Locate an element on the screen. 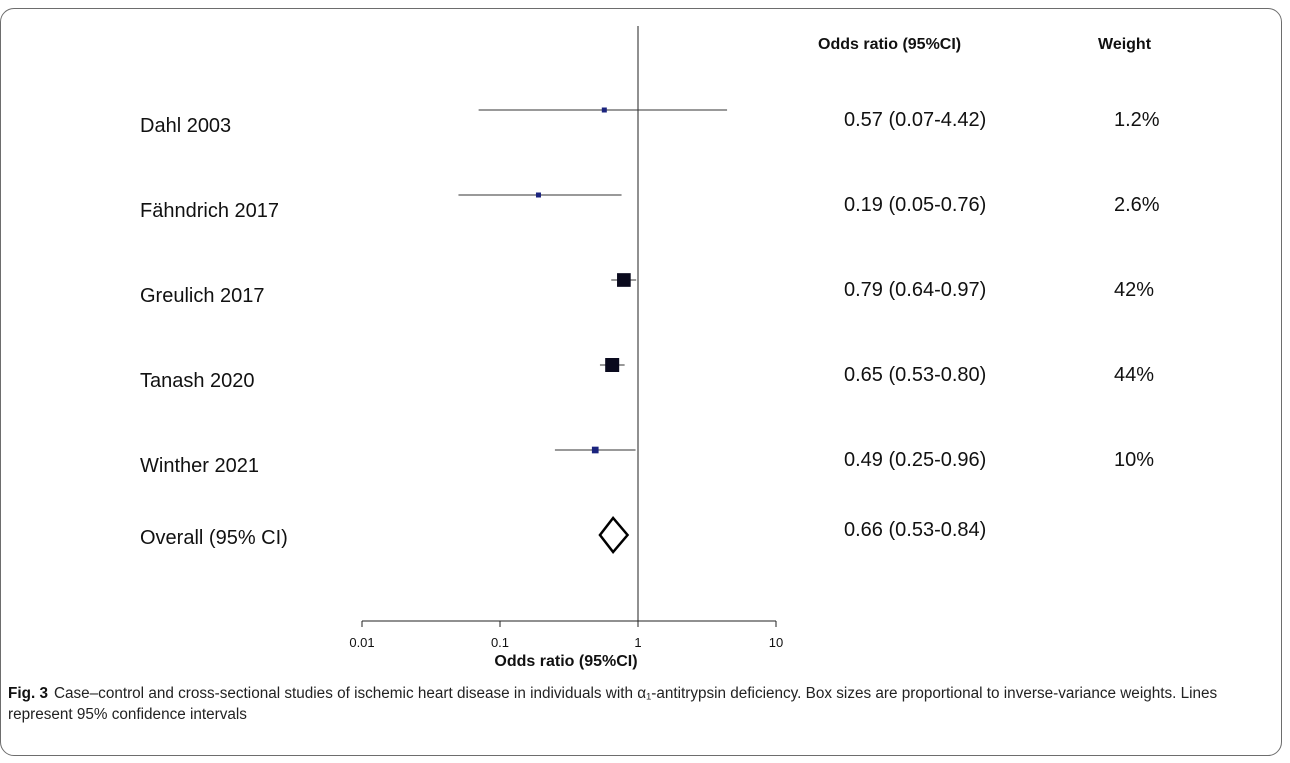 This screenshot has height=763, width=1290. odds-ratio-value: 0.79 (0.64-0.97) is located at coordinates (915, 290).